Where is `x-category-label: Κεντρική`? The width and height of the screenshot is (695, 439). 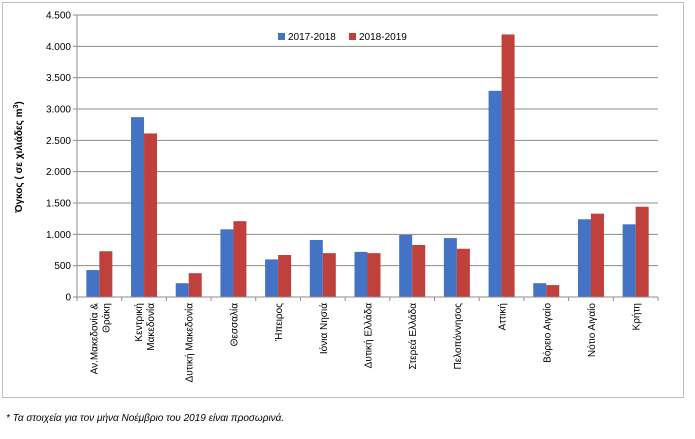
x-category-label: Κεντρική is located at coordinates (139, 322).